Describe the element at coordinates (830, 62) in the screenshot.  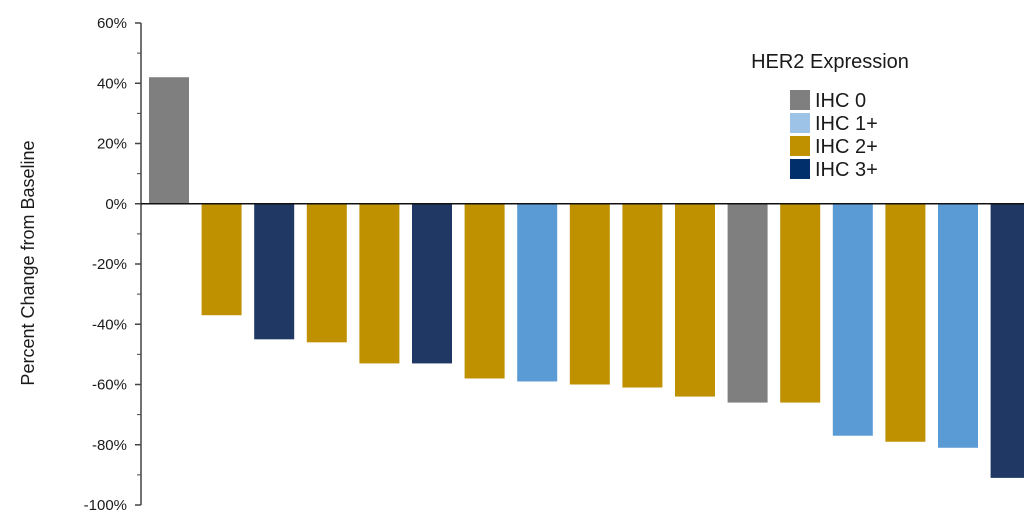
I see `legend-title: HER2 Expression` at that location.